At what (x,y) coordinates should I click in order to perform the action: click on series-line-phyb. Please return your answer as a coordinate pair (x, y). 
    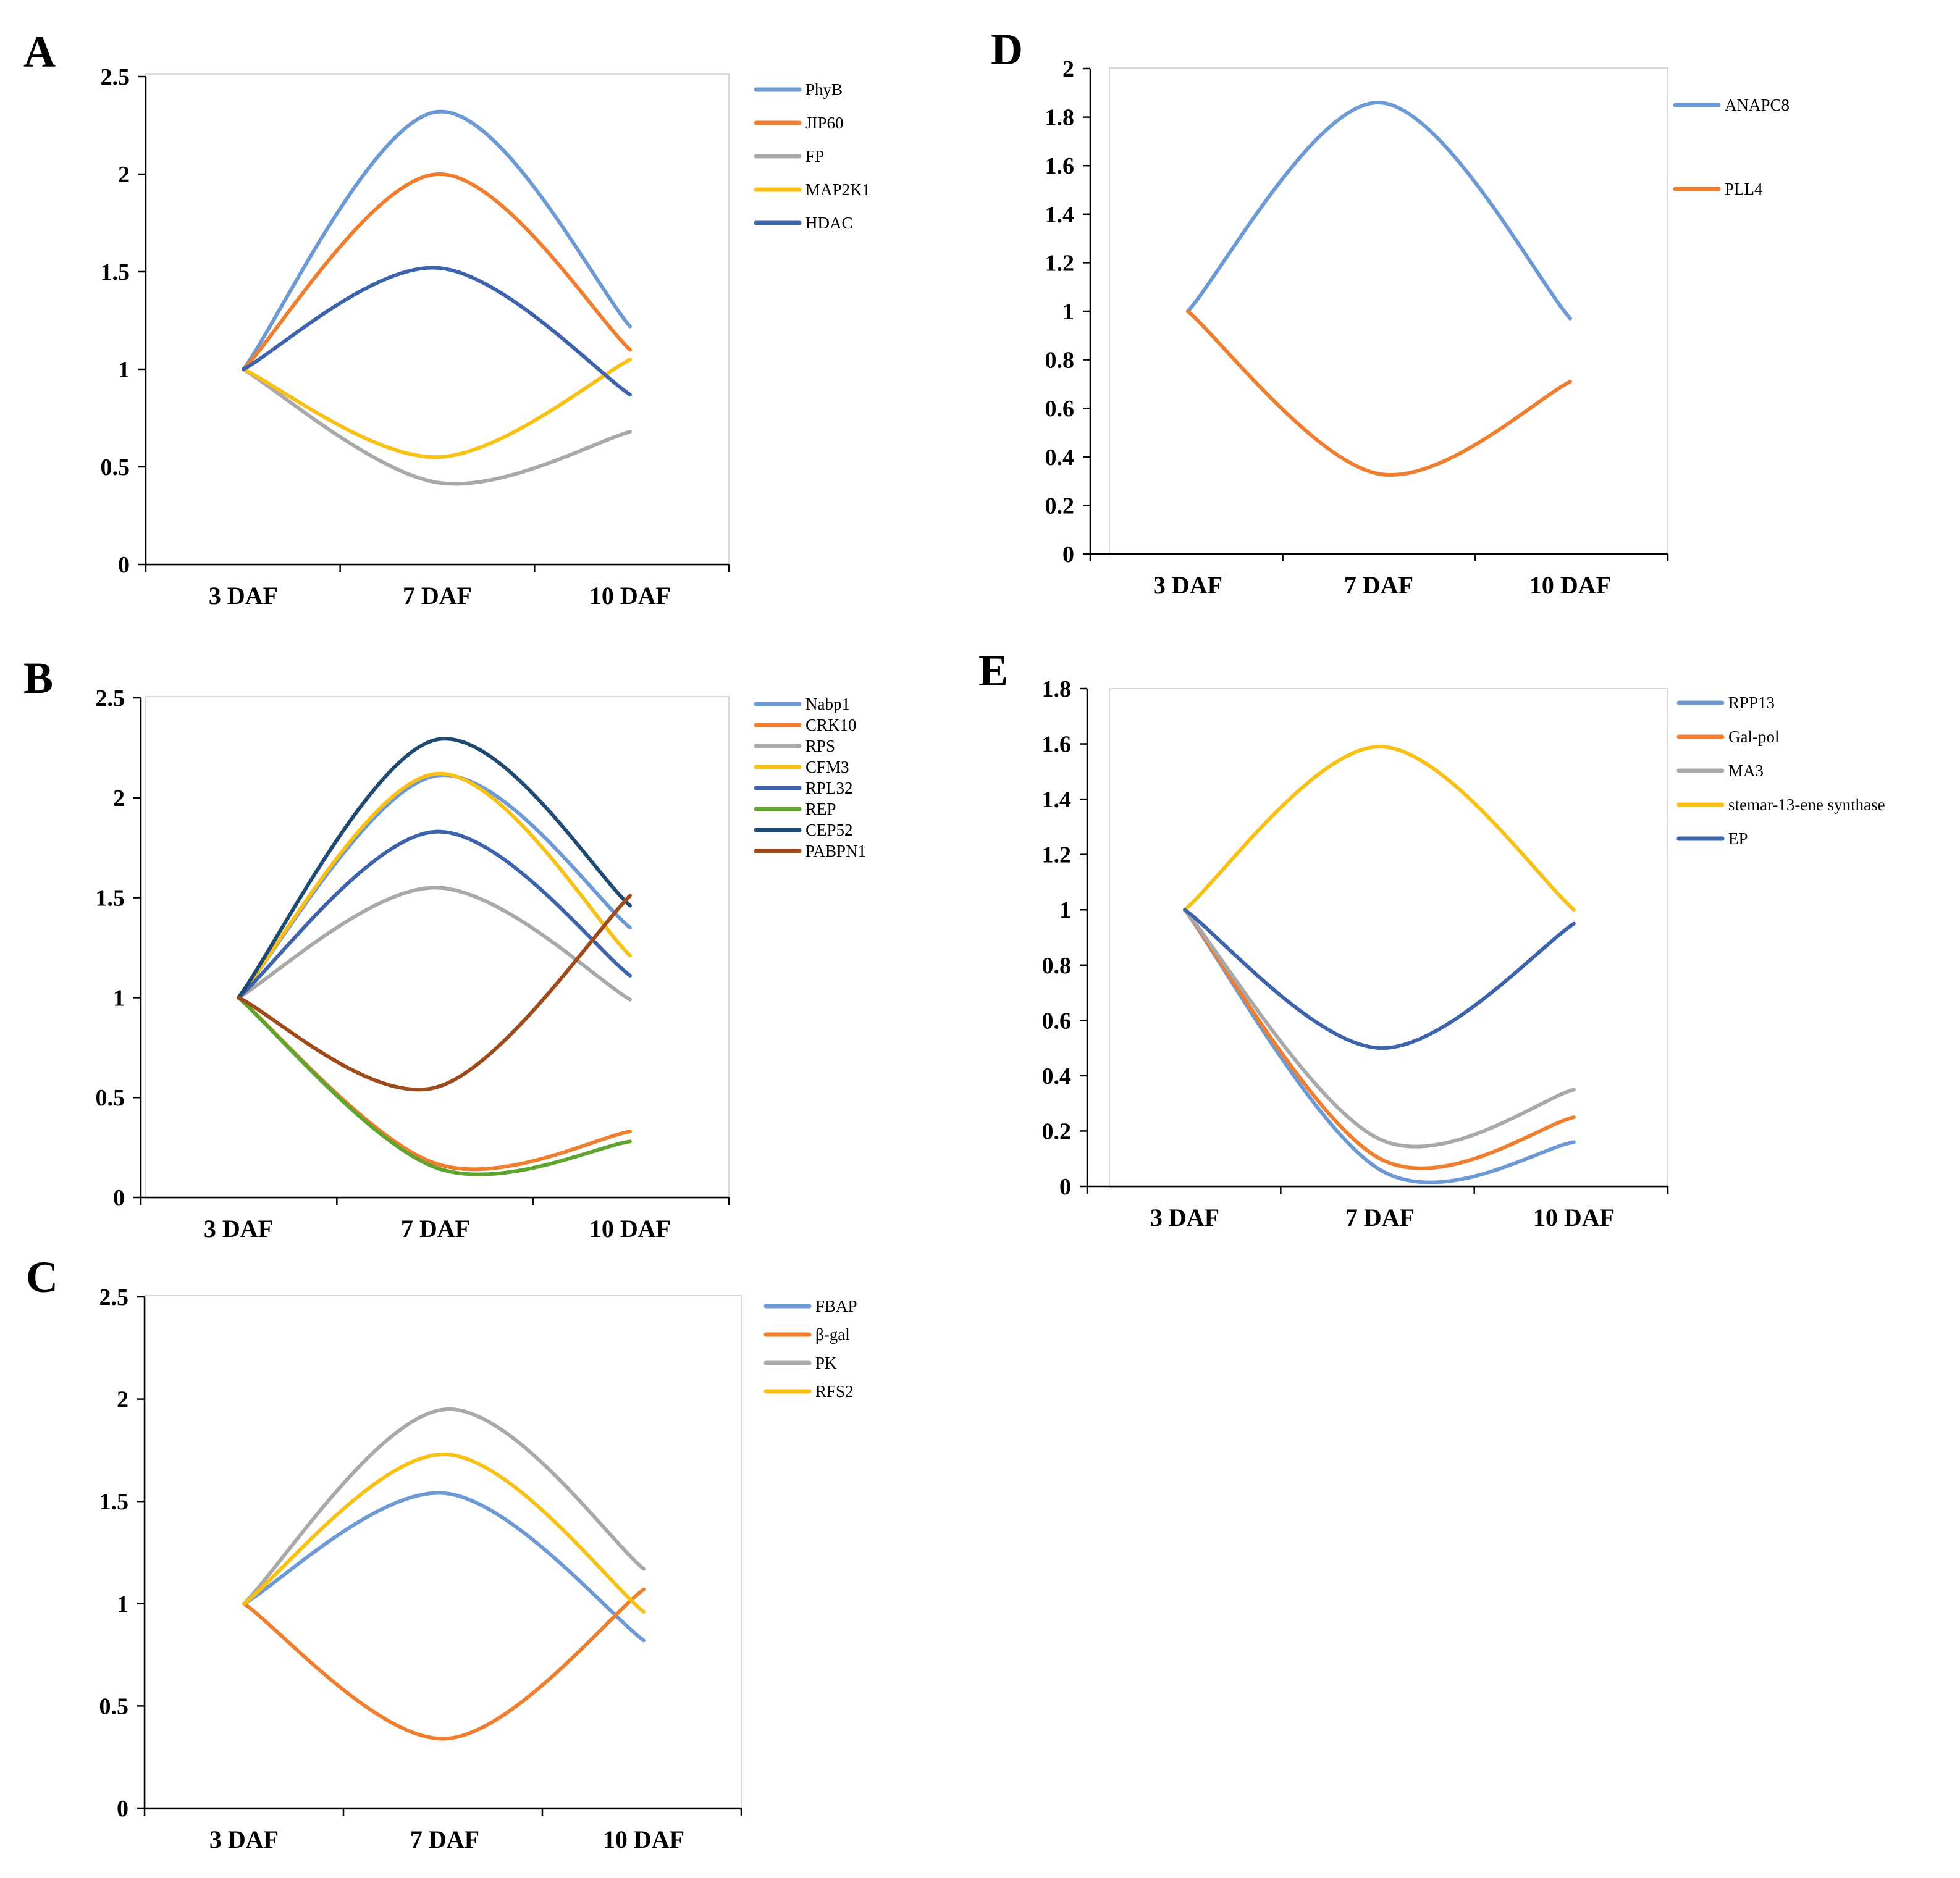
    Looking at the image, I should click on (437, 240).